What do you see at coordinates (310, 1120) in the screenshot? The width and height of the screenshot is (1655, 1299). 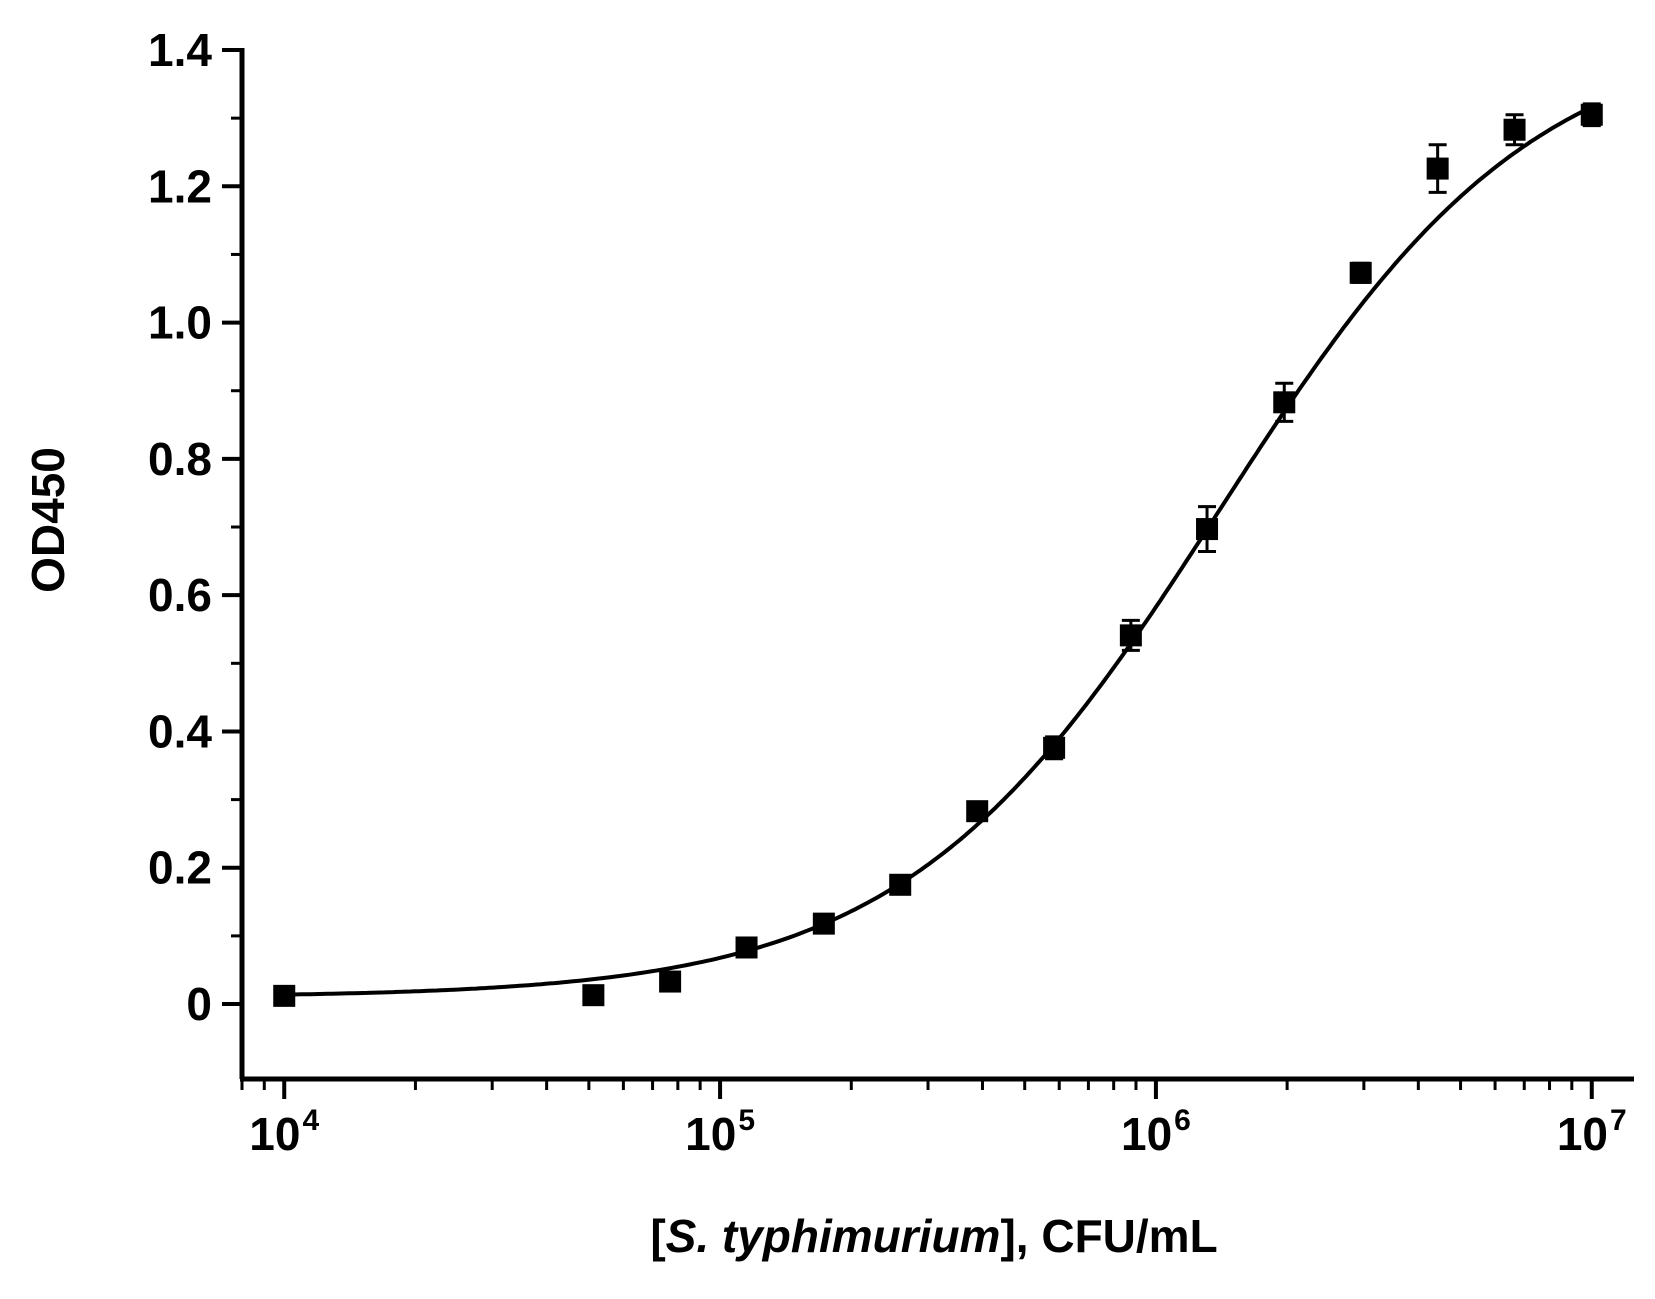 I see `x-tick-exponent: 4` at bounding box center [310, 1120].